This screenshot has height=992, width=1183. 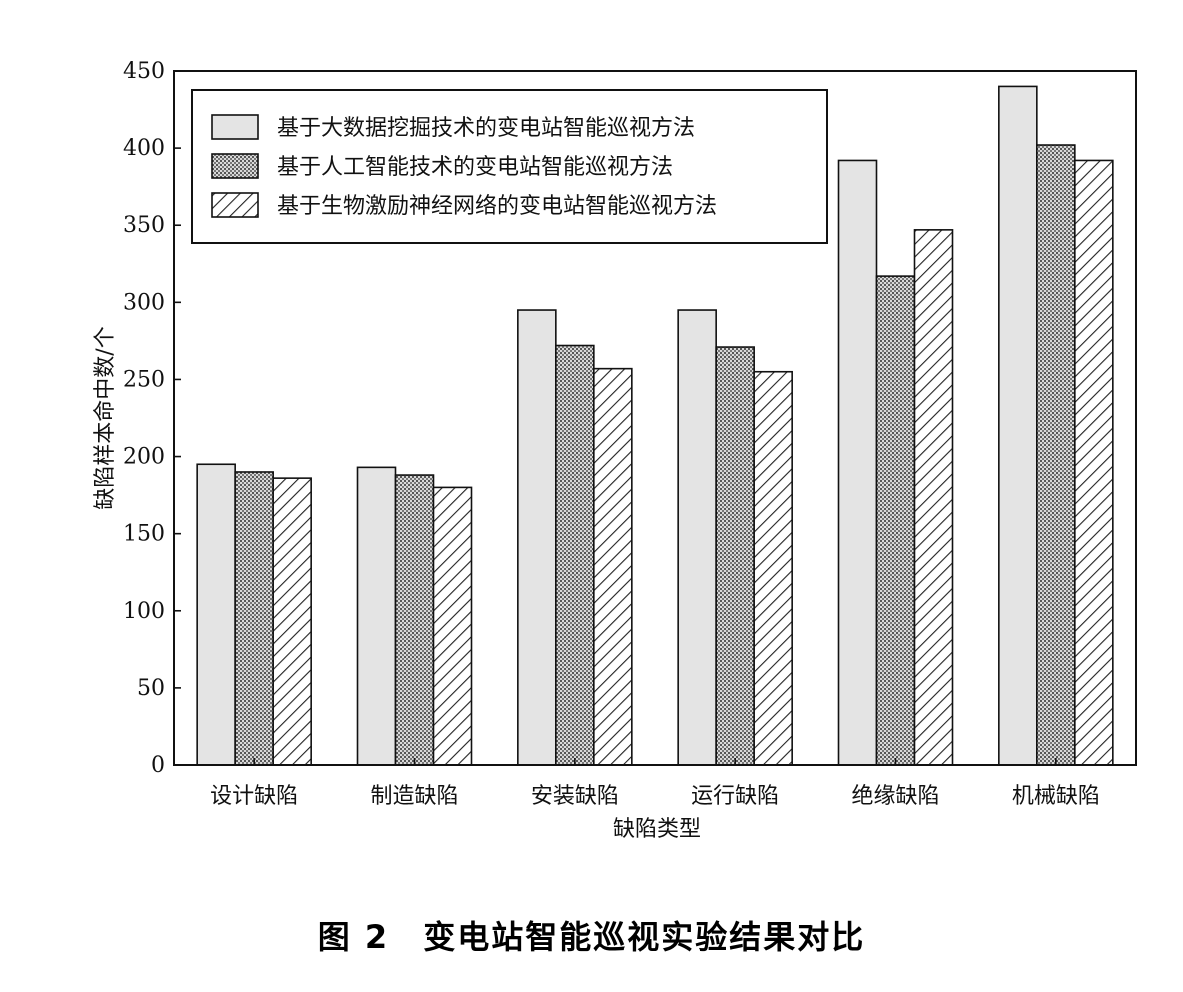 What do you see at coordinates (497, 206) in the screenshot?
I see `legend-label-3: 基于生物激励神经网络的变电站智能巡视方法` at bounding box center [497, 206].